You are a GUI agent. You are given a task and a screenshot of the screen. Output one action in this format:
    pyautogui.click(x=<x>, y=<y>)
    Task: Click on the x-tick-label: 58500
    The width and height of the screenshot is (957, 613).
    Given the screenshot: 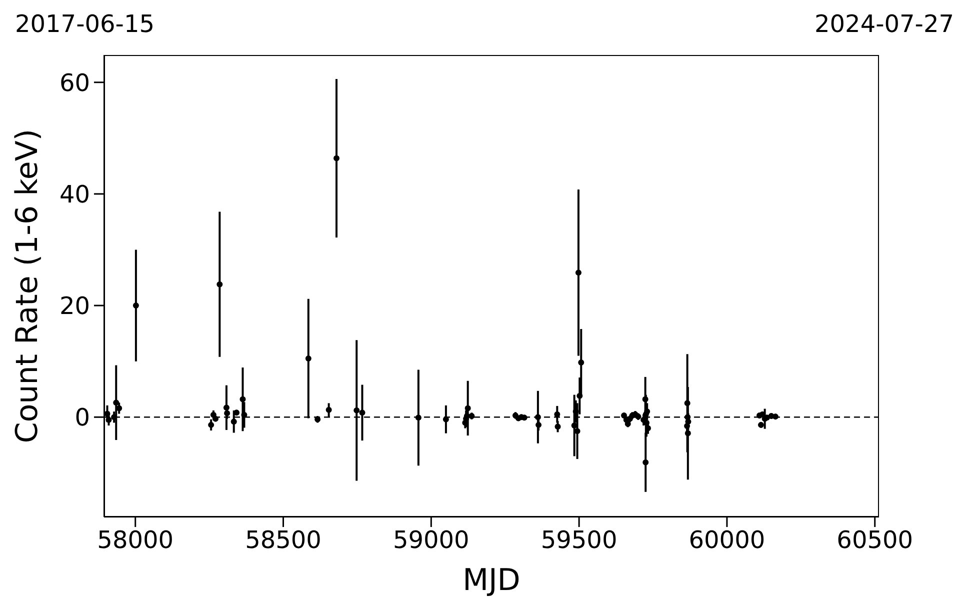 What is the action you would take?
    pyautogui.click(x=283, y=540)
    